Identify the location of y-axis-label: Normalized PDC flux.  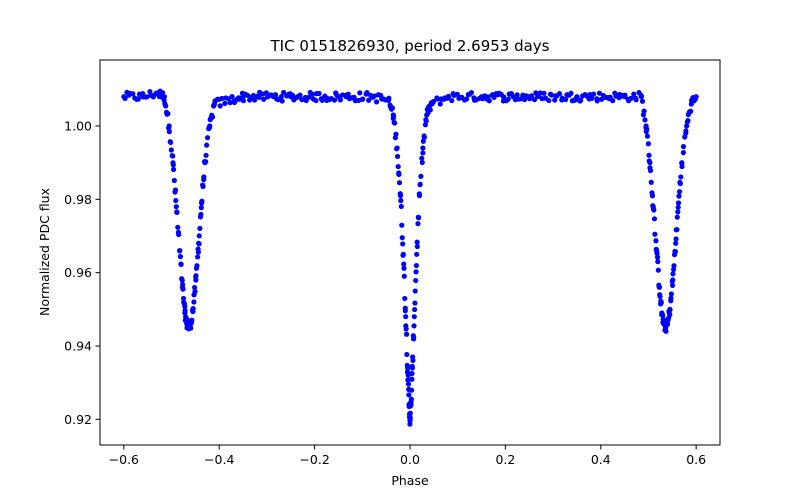
(44, 252).